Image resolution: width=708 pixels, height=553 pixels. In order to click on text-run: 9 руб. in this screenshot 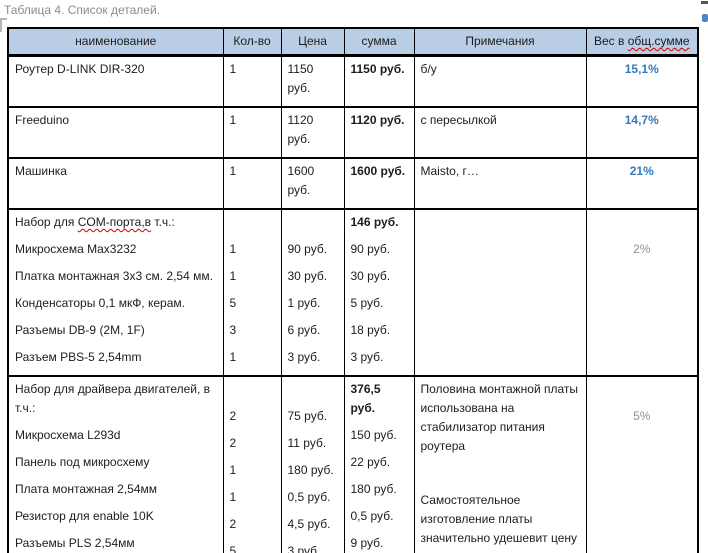, I will do `click(367, 543)`.